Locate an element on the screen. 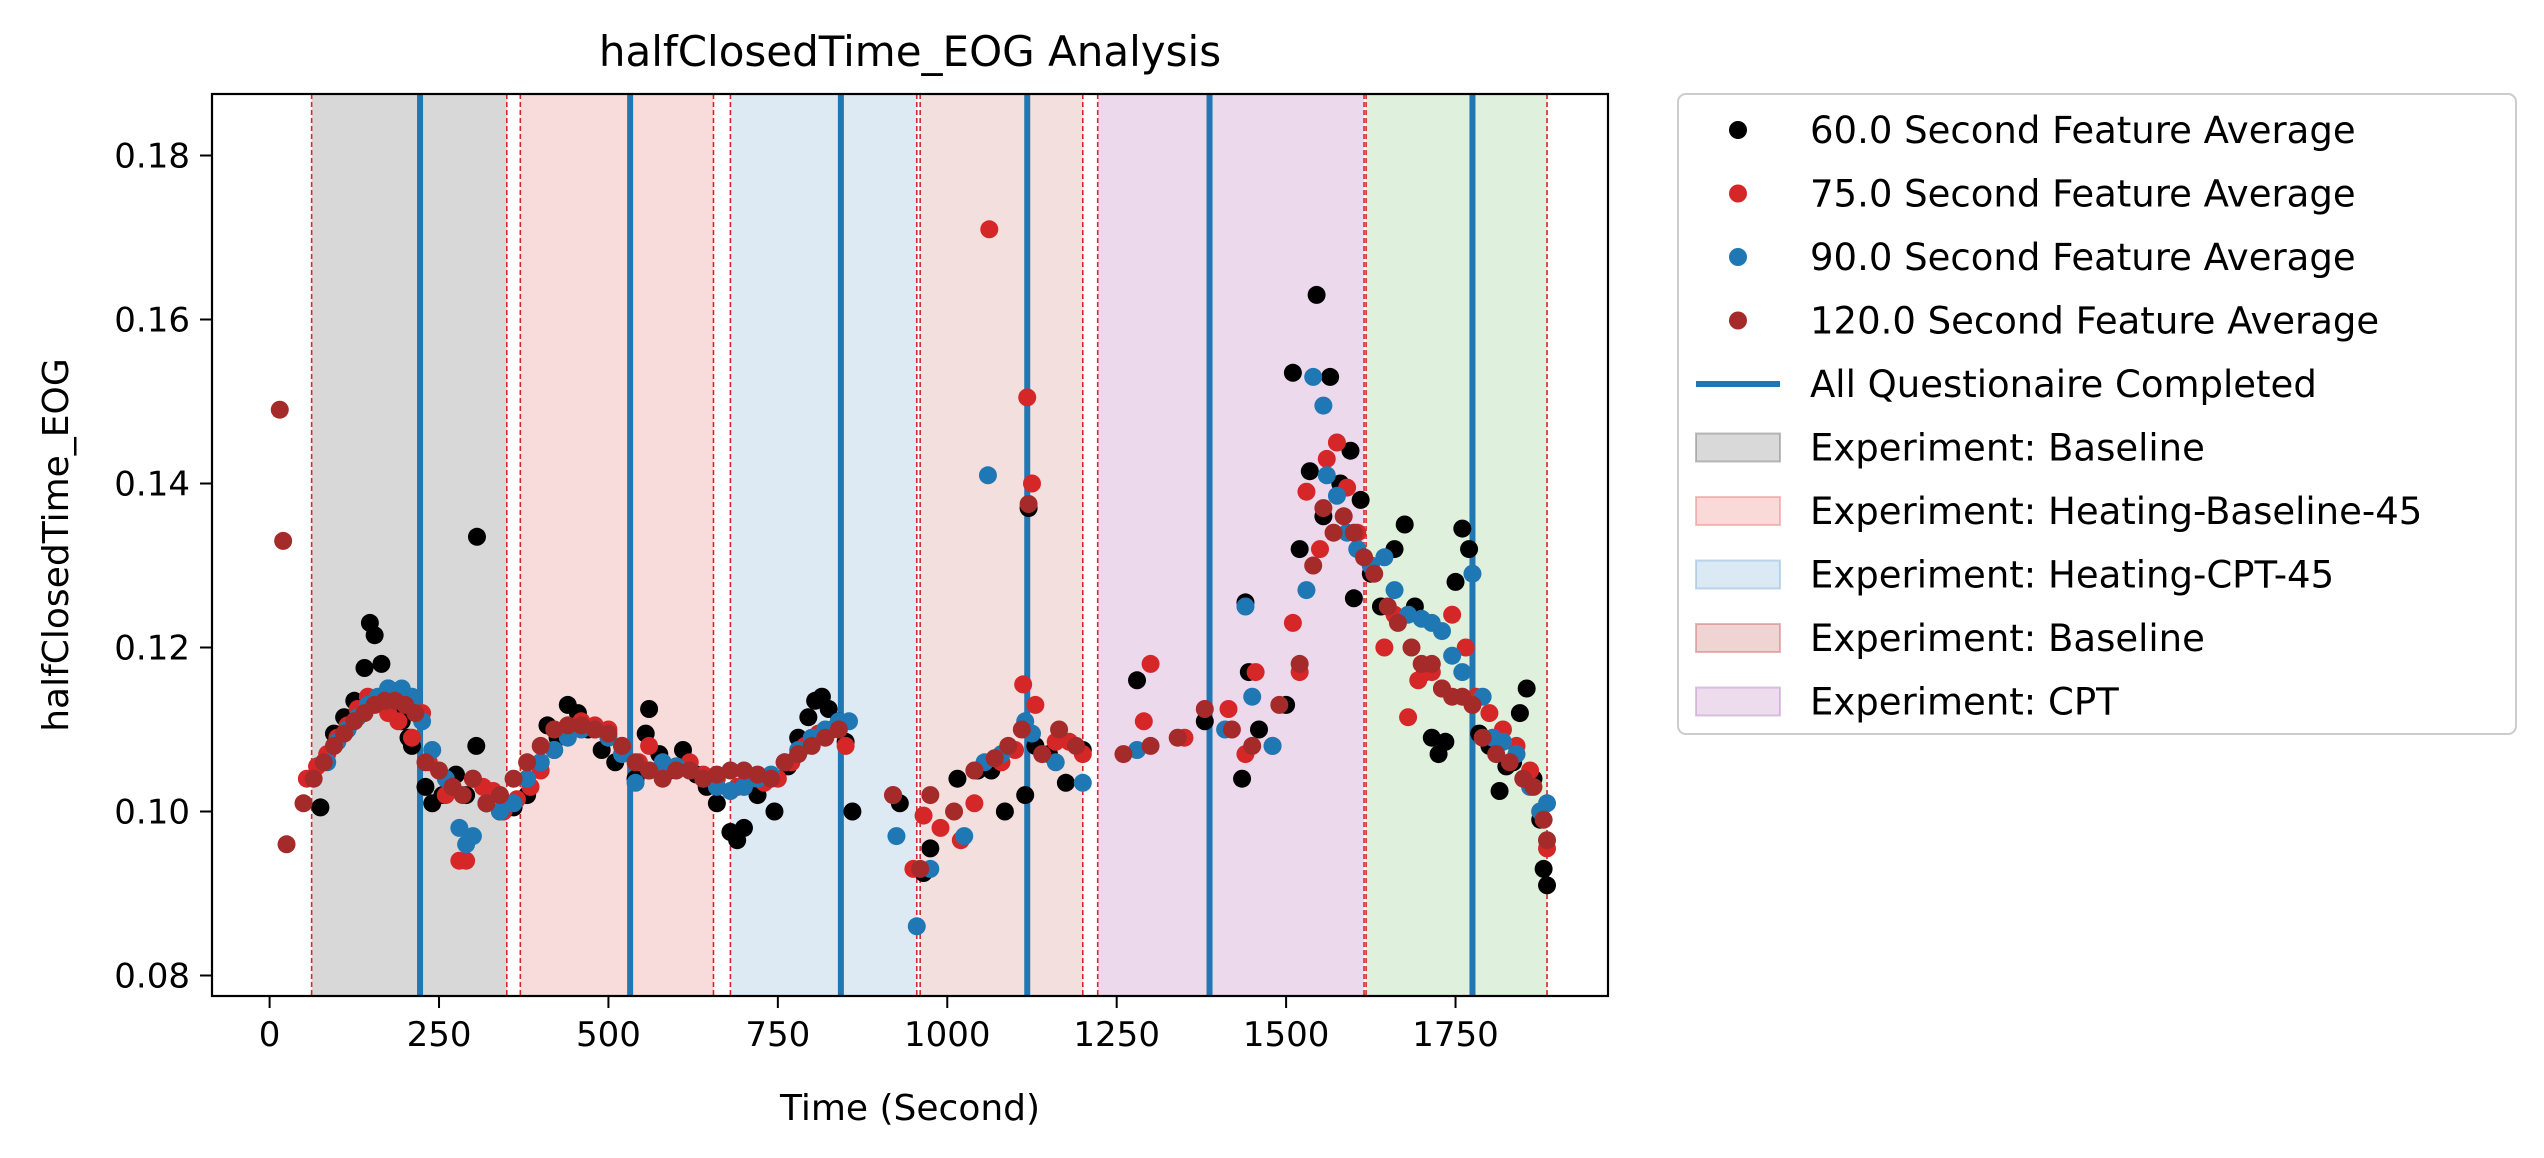 Image resolution: width=2544 pixels, height=1158 pixels. legend-item-2: 90.0 Second Feature Average is located at coordinates (2042, 257).